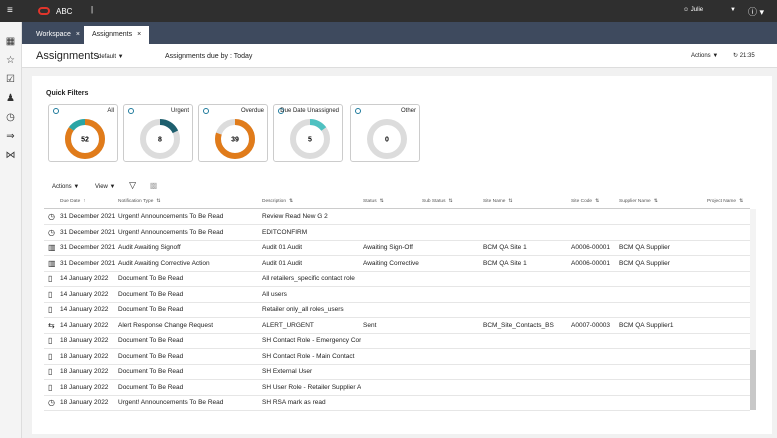 The image size is (777, 438). I want to click on filter-card: Other 0, so click(385, 133).